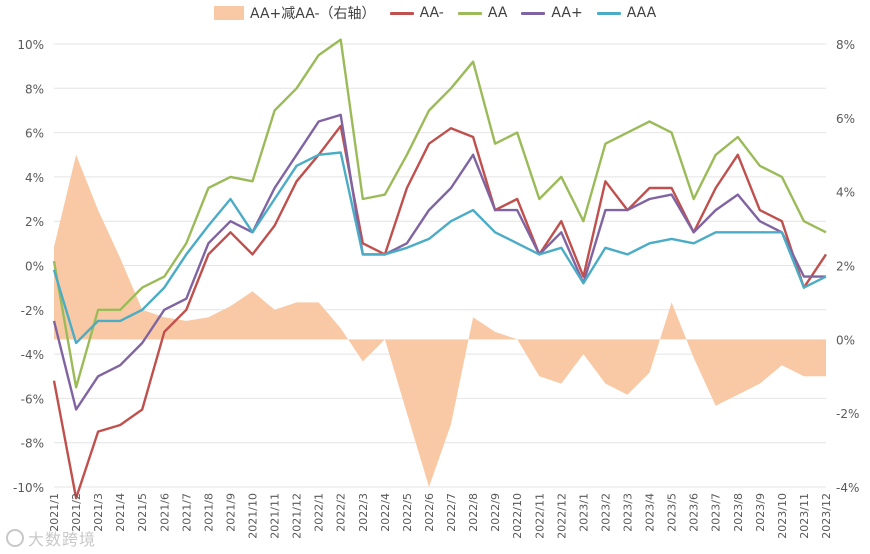 This screenshot has height=554, width=870. I want to click on left-tick-label: -6%, so click(32, 399).